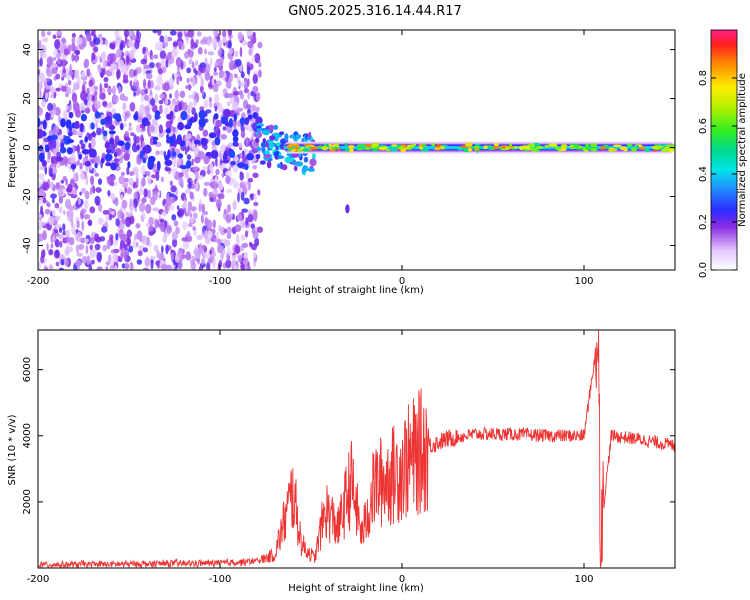  Describe the element at coordinates (375, 11) in the screenshot. I see `figure-title: GN05.2025.316.14.44.R17` at that location.